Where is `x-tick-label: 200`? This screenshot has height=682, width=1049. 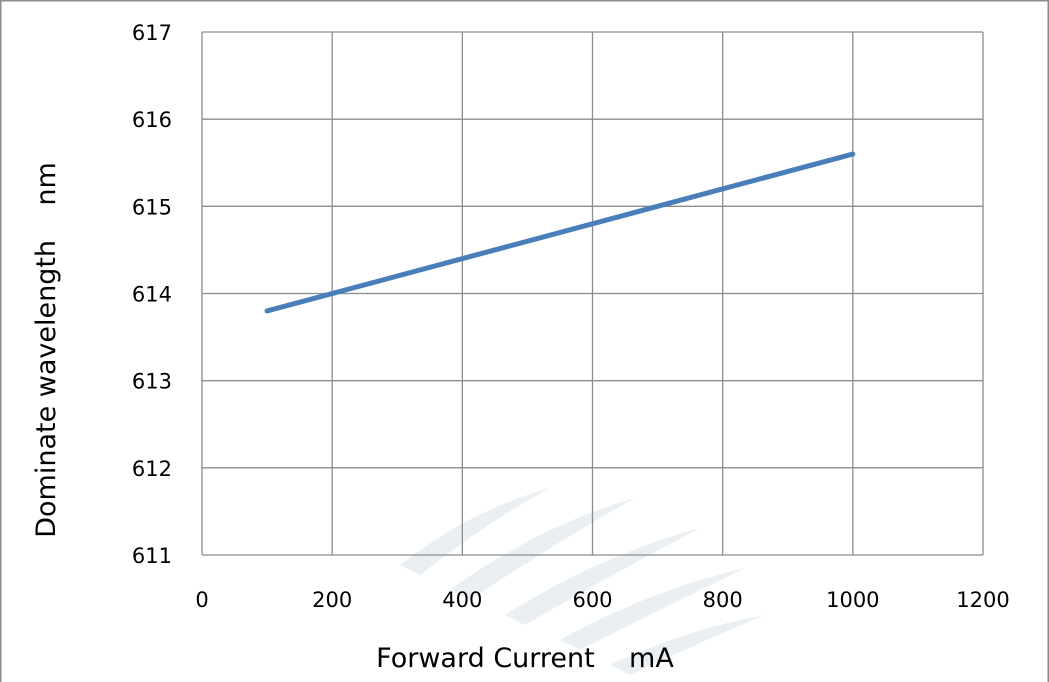 x-tick-label: 200 is located at coordinates (332, 600).